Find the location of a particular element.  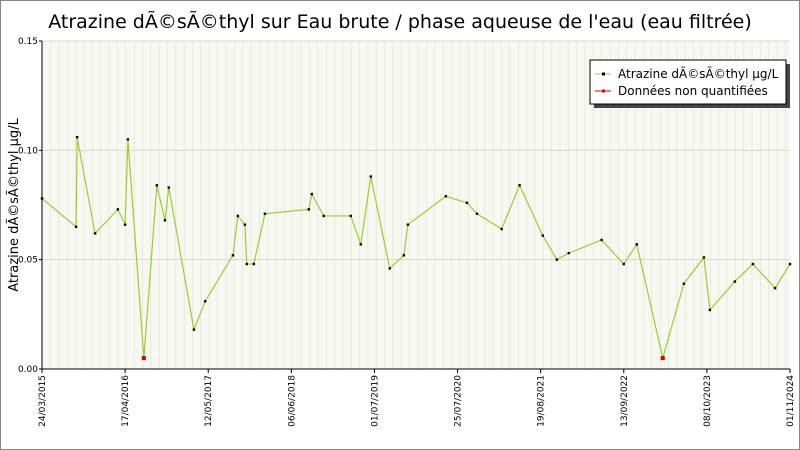

legend-label: Atrazine dÃ©sÃ©thyl µg/L is located at coordinates (698, 73).